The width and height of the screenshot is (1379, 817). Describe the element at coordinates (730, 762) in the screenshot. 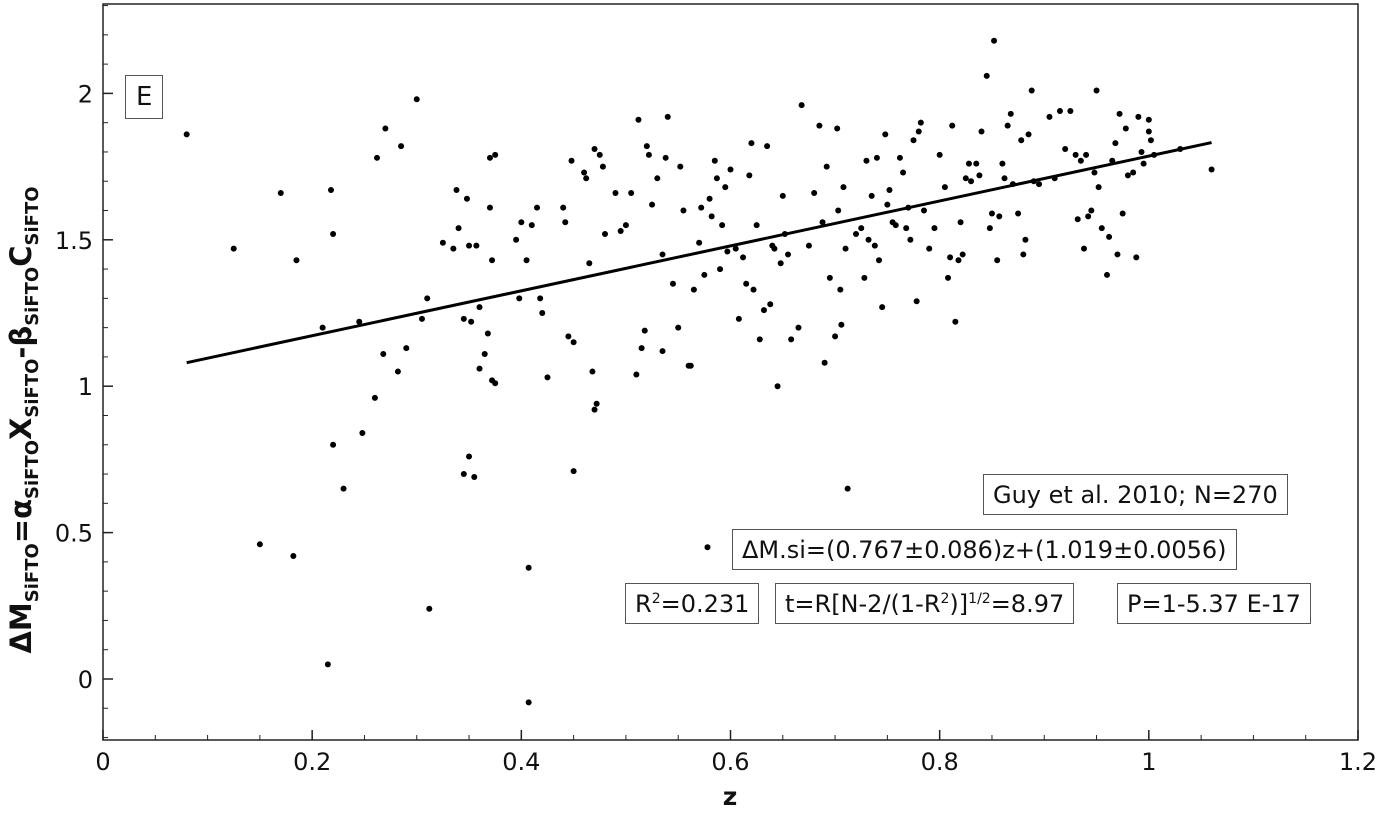

I see `x-tick-label: 0.6` at that location.